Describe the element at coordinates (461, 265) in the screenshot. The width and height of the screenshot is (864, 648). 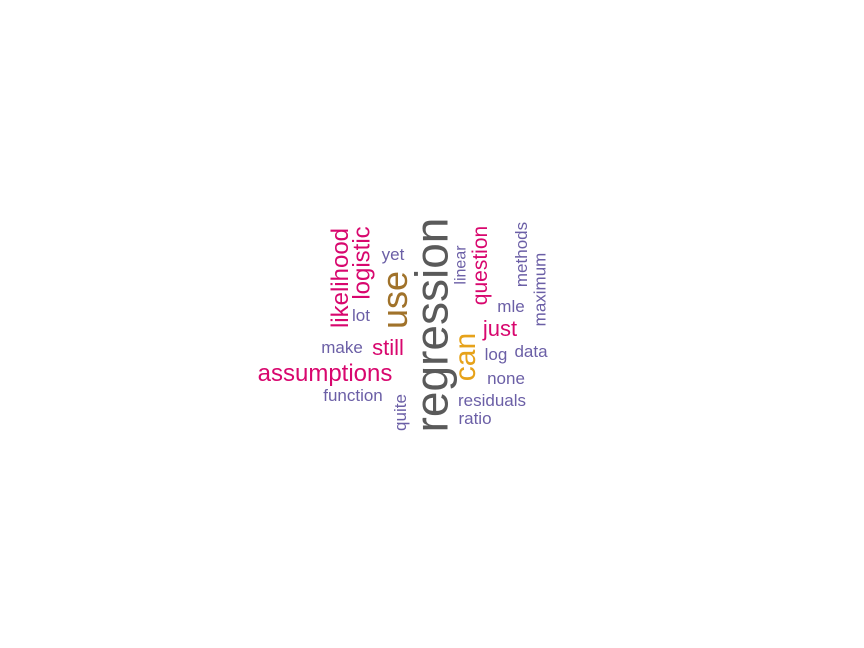
I see `word-linear: linear` at that location.